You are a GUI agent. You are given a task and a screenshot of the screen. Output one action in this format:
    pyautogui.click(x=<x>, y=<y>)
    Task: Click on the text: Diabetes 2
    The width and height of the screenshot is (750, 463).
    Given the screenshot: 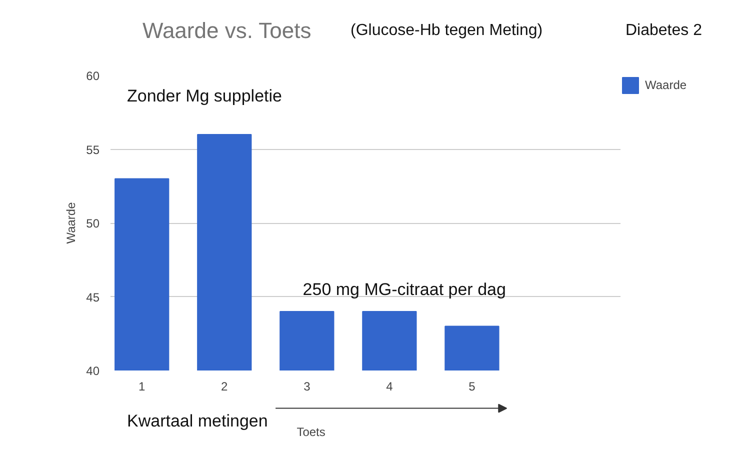 What is the action you would take?
    pyautogui.click(x=664, y=30)
    